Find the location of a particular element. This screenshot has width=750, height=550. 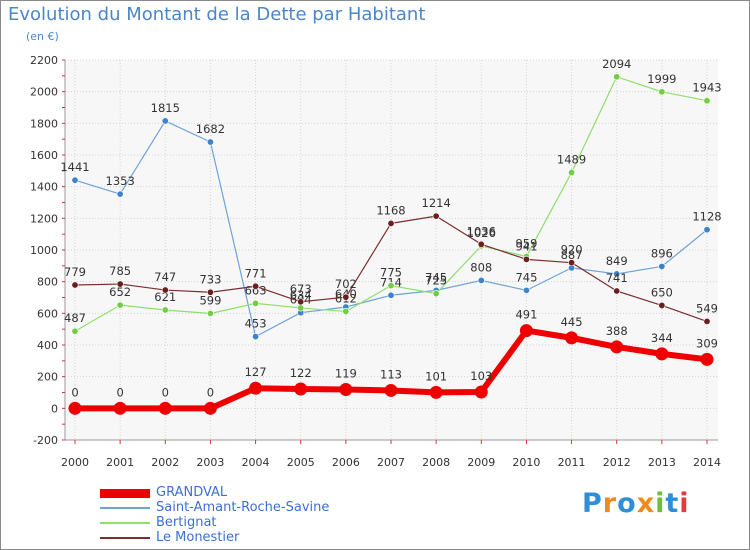

data-label-grandval: 344 is located at coordinates (662, 338).